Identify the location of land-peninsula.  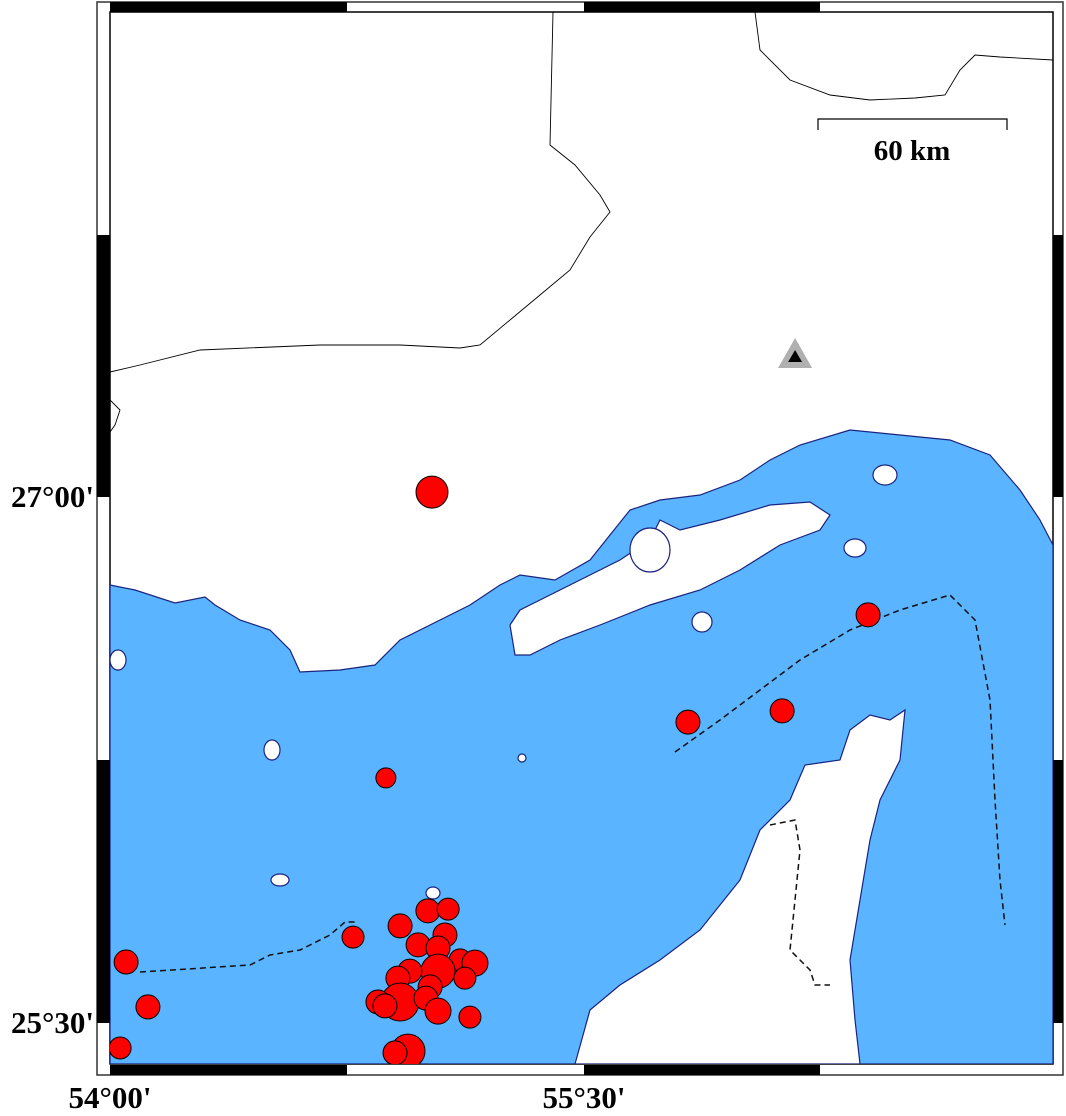
(740, 886).